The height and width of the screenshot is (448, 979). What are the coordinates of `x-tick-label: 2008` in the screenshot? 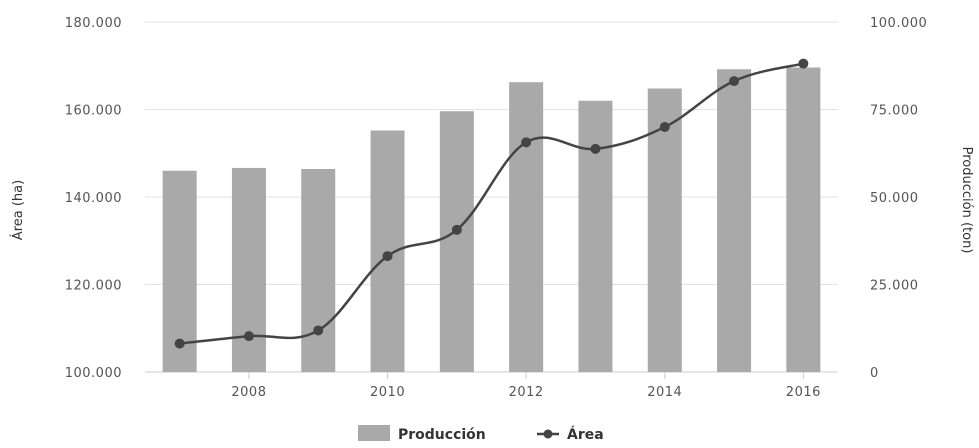 It's located at (248, 392).